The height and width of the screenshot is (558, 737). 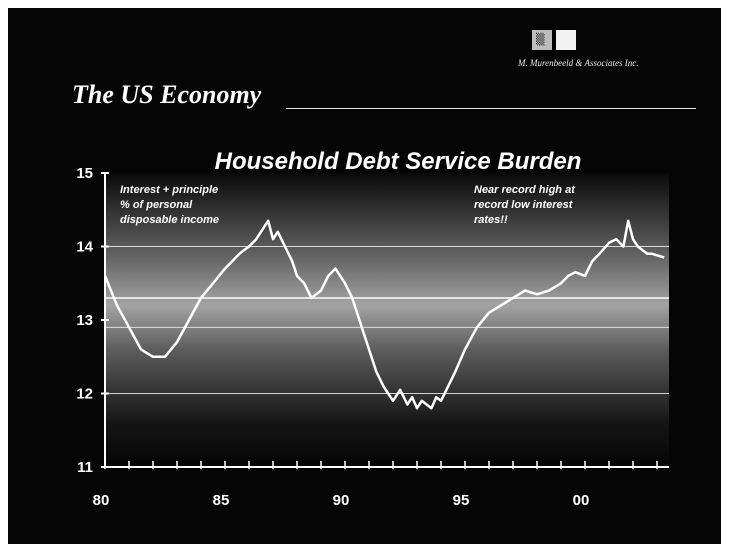 What do you see at coordinates (461, 500) in the screenshot?
I see `x-tick-label: 95` at bounding box center [461, 500].